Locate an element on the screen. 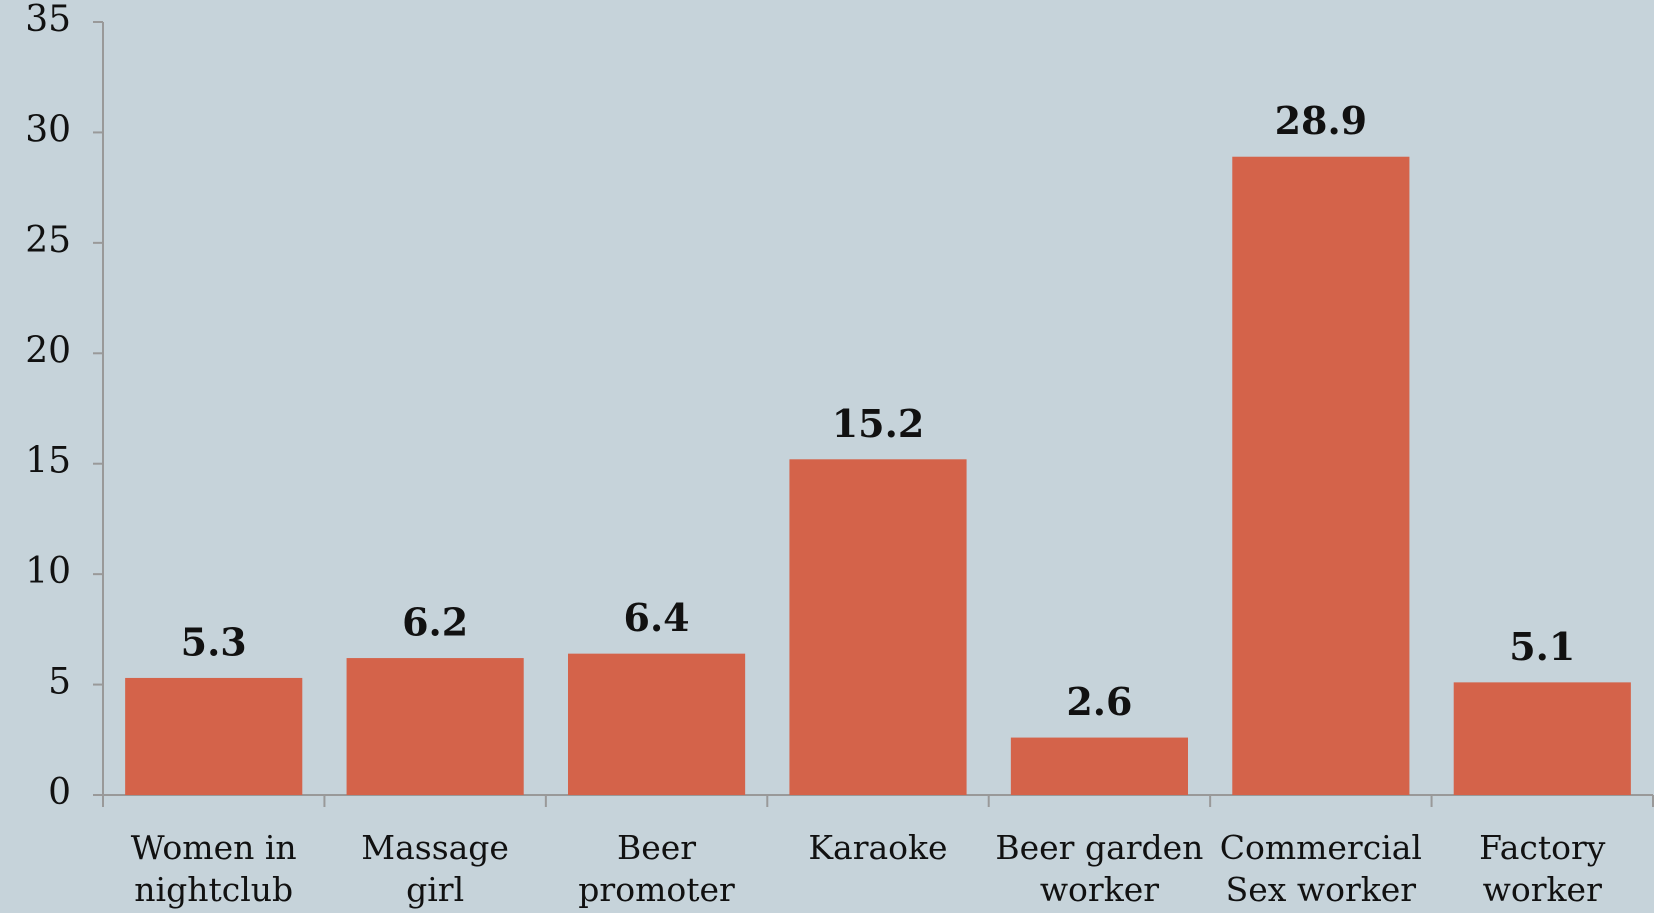 Image resolution: width=1654 pixels, height=913 pixels. x-tick-label: Massage girl is located at coordinates (435, 868).